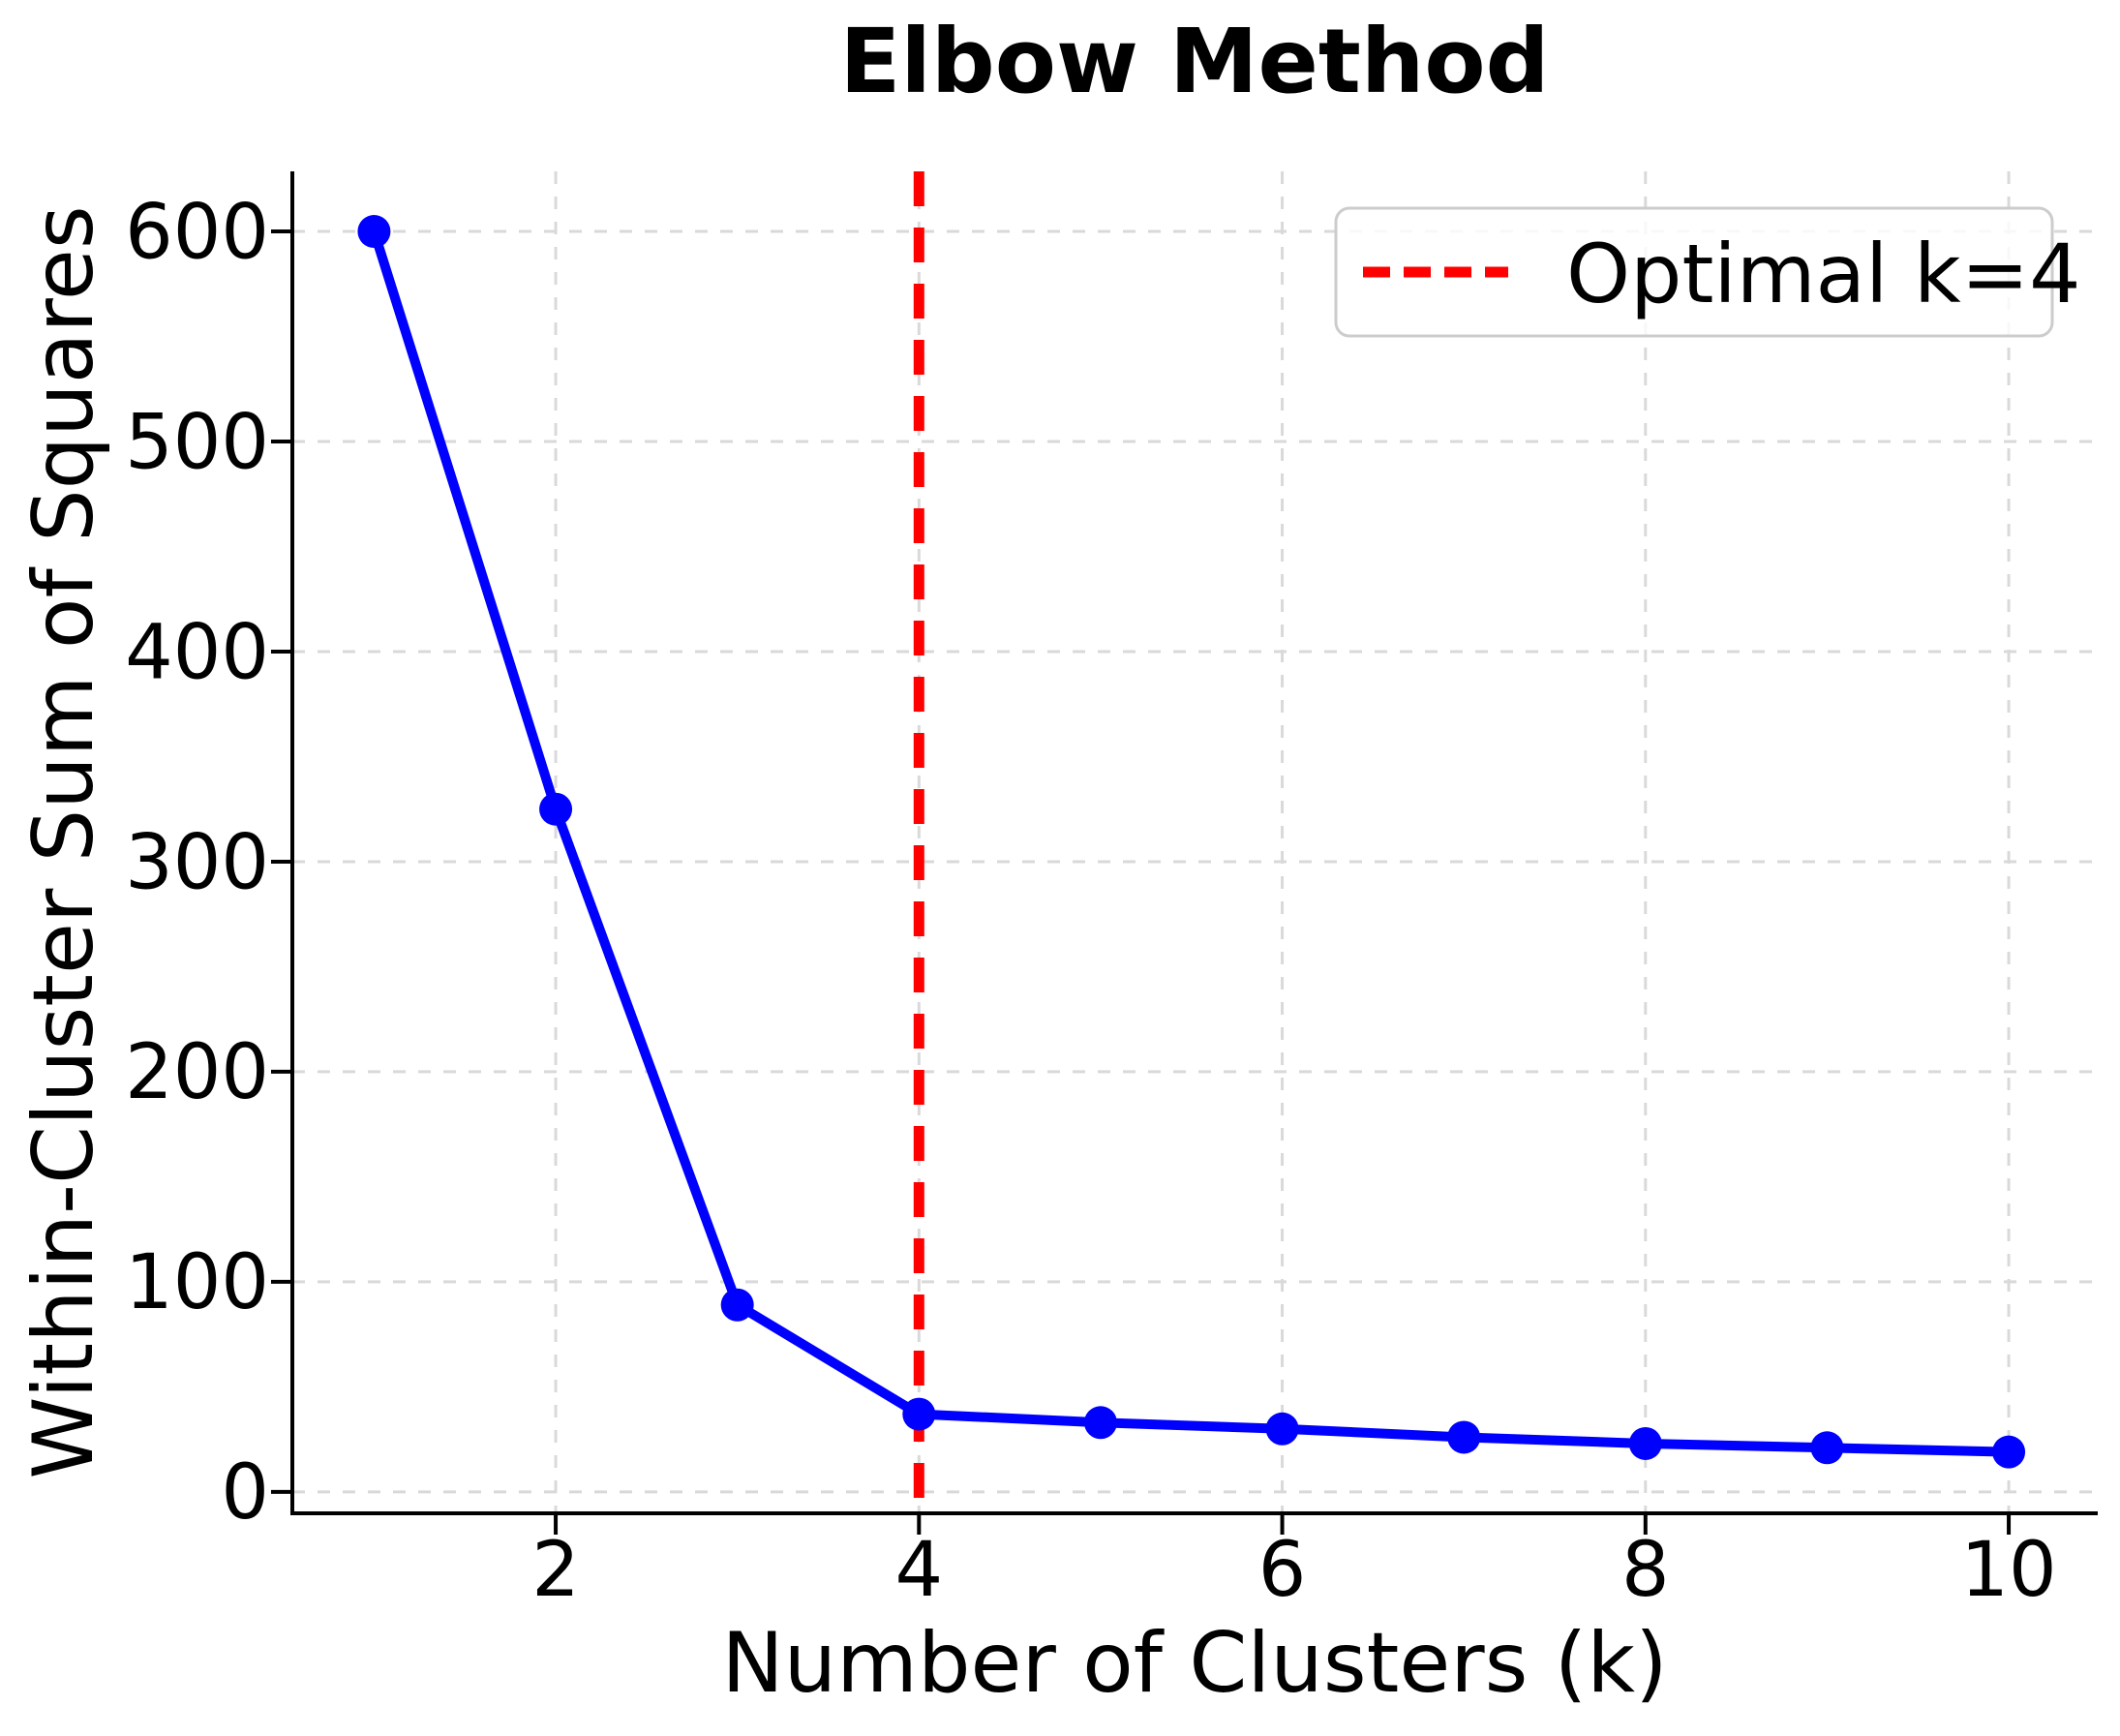  Describe the element at coordinates (197, 862) in the screenshot. I see `y-tick-label: 300` at that location.